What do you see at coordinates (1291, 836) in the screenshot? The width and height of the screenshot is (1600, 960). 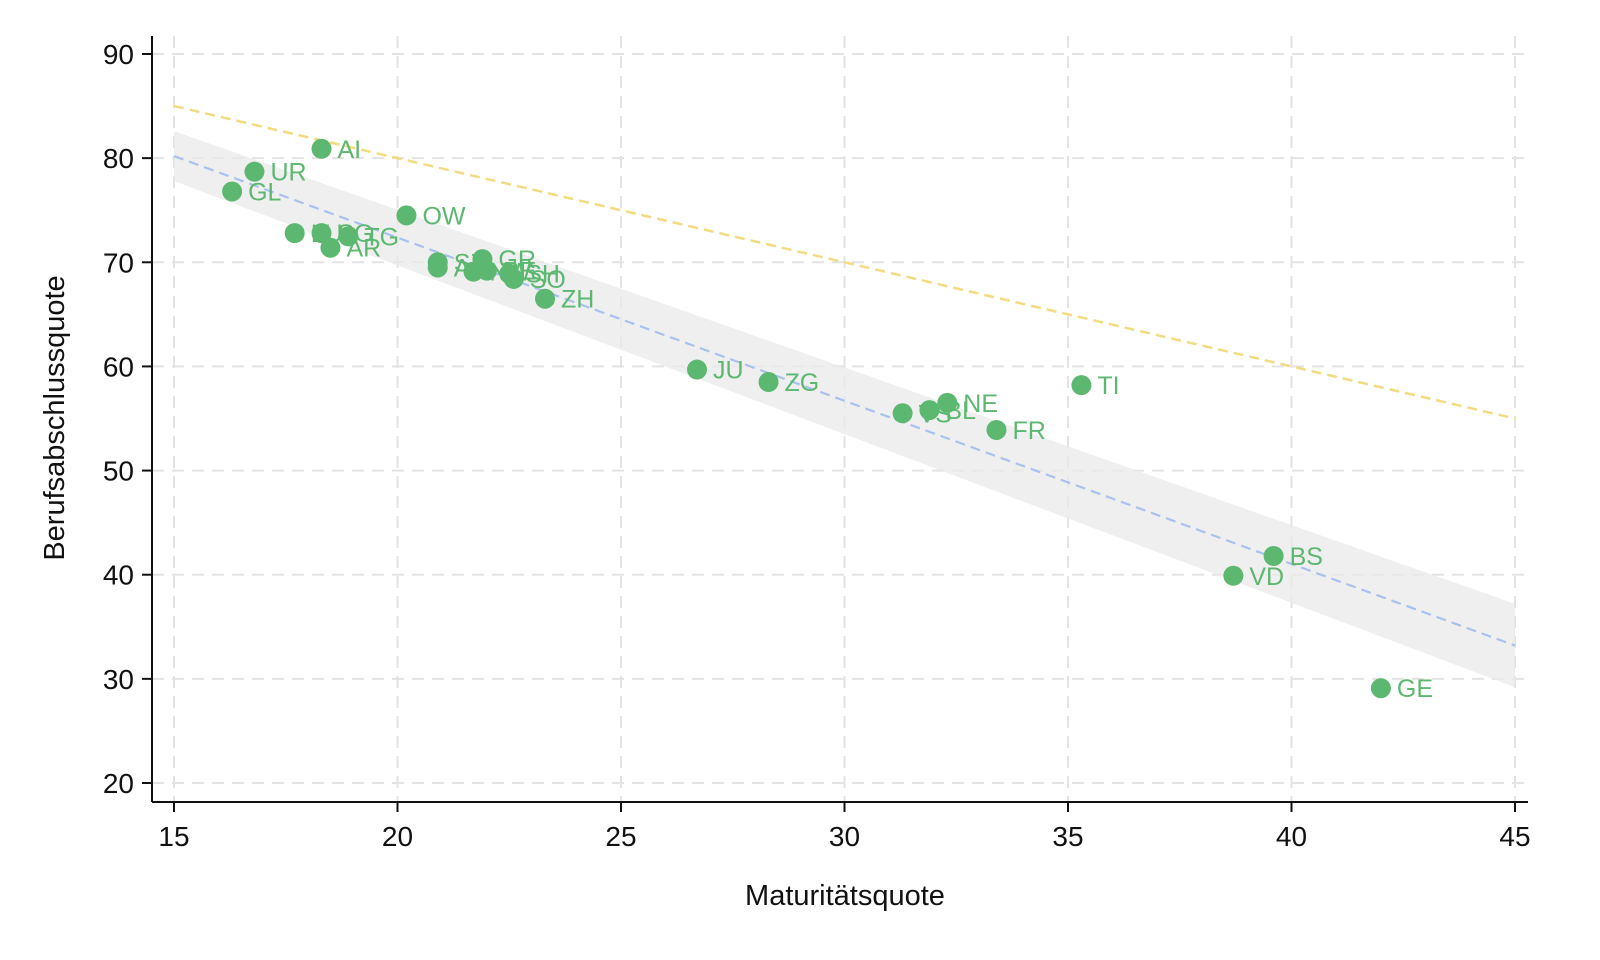 I see `x-tick-label: 40` at bounding box center [1291, 836].